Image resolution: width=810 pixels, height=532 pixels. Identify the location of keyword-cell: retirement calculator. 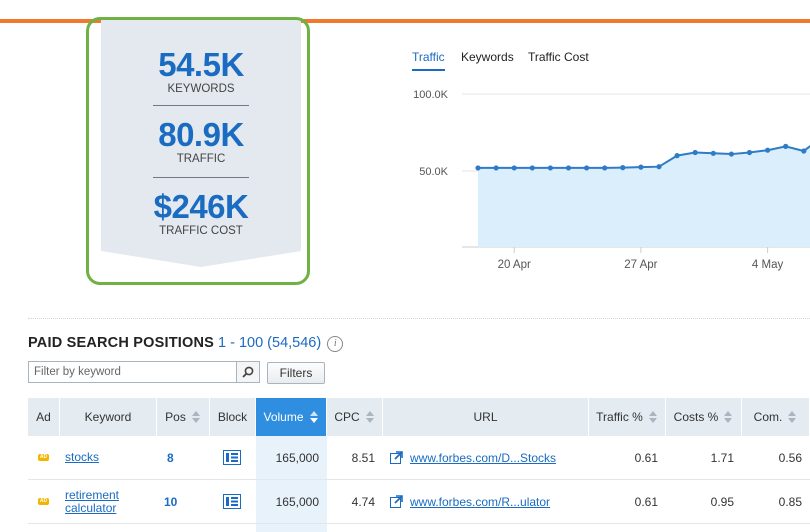
(102, 501).